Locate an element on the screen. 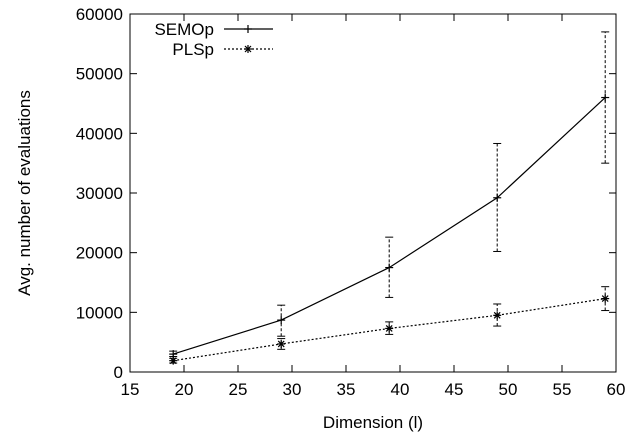 The height and width of the screenshot is (441, 627). x-tick-label: 30 is located at coordinates (292, 389).